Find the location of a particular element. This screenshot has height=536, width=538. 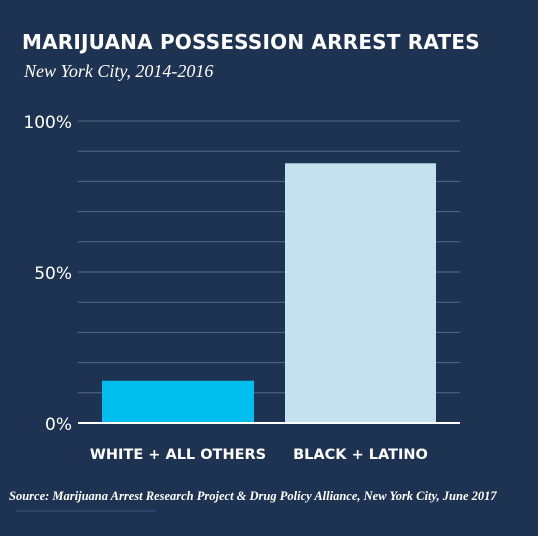

x-tick-label: WHITE + ALL OTHERS is located at coordinates (178, 455).